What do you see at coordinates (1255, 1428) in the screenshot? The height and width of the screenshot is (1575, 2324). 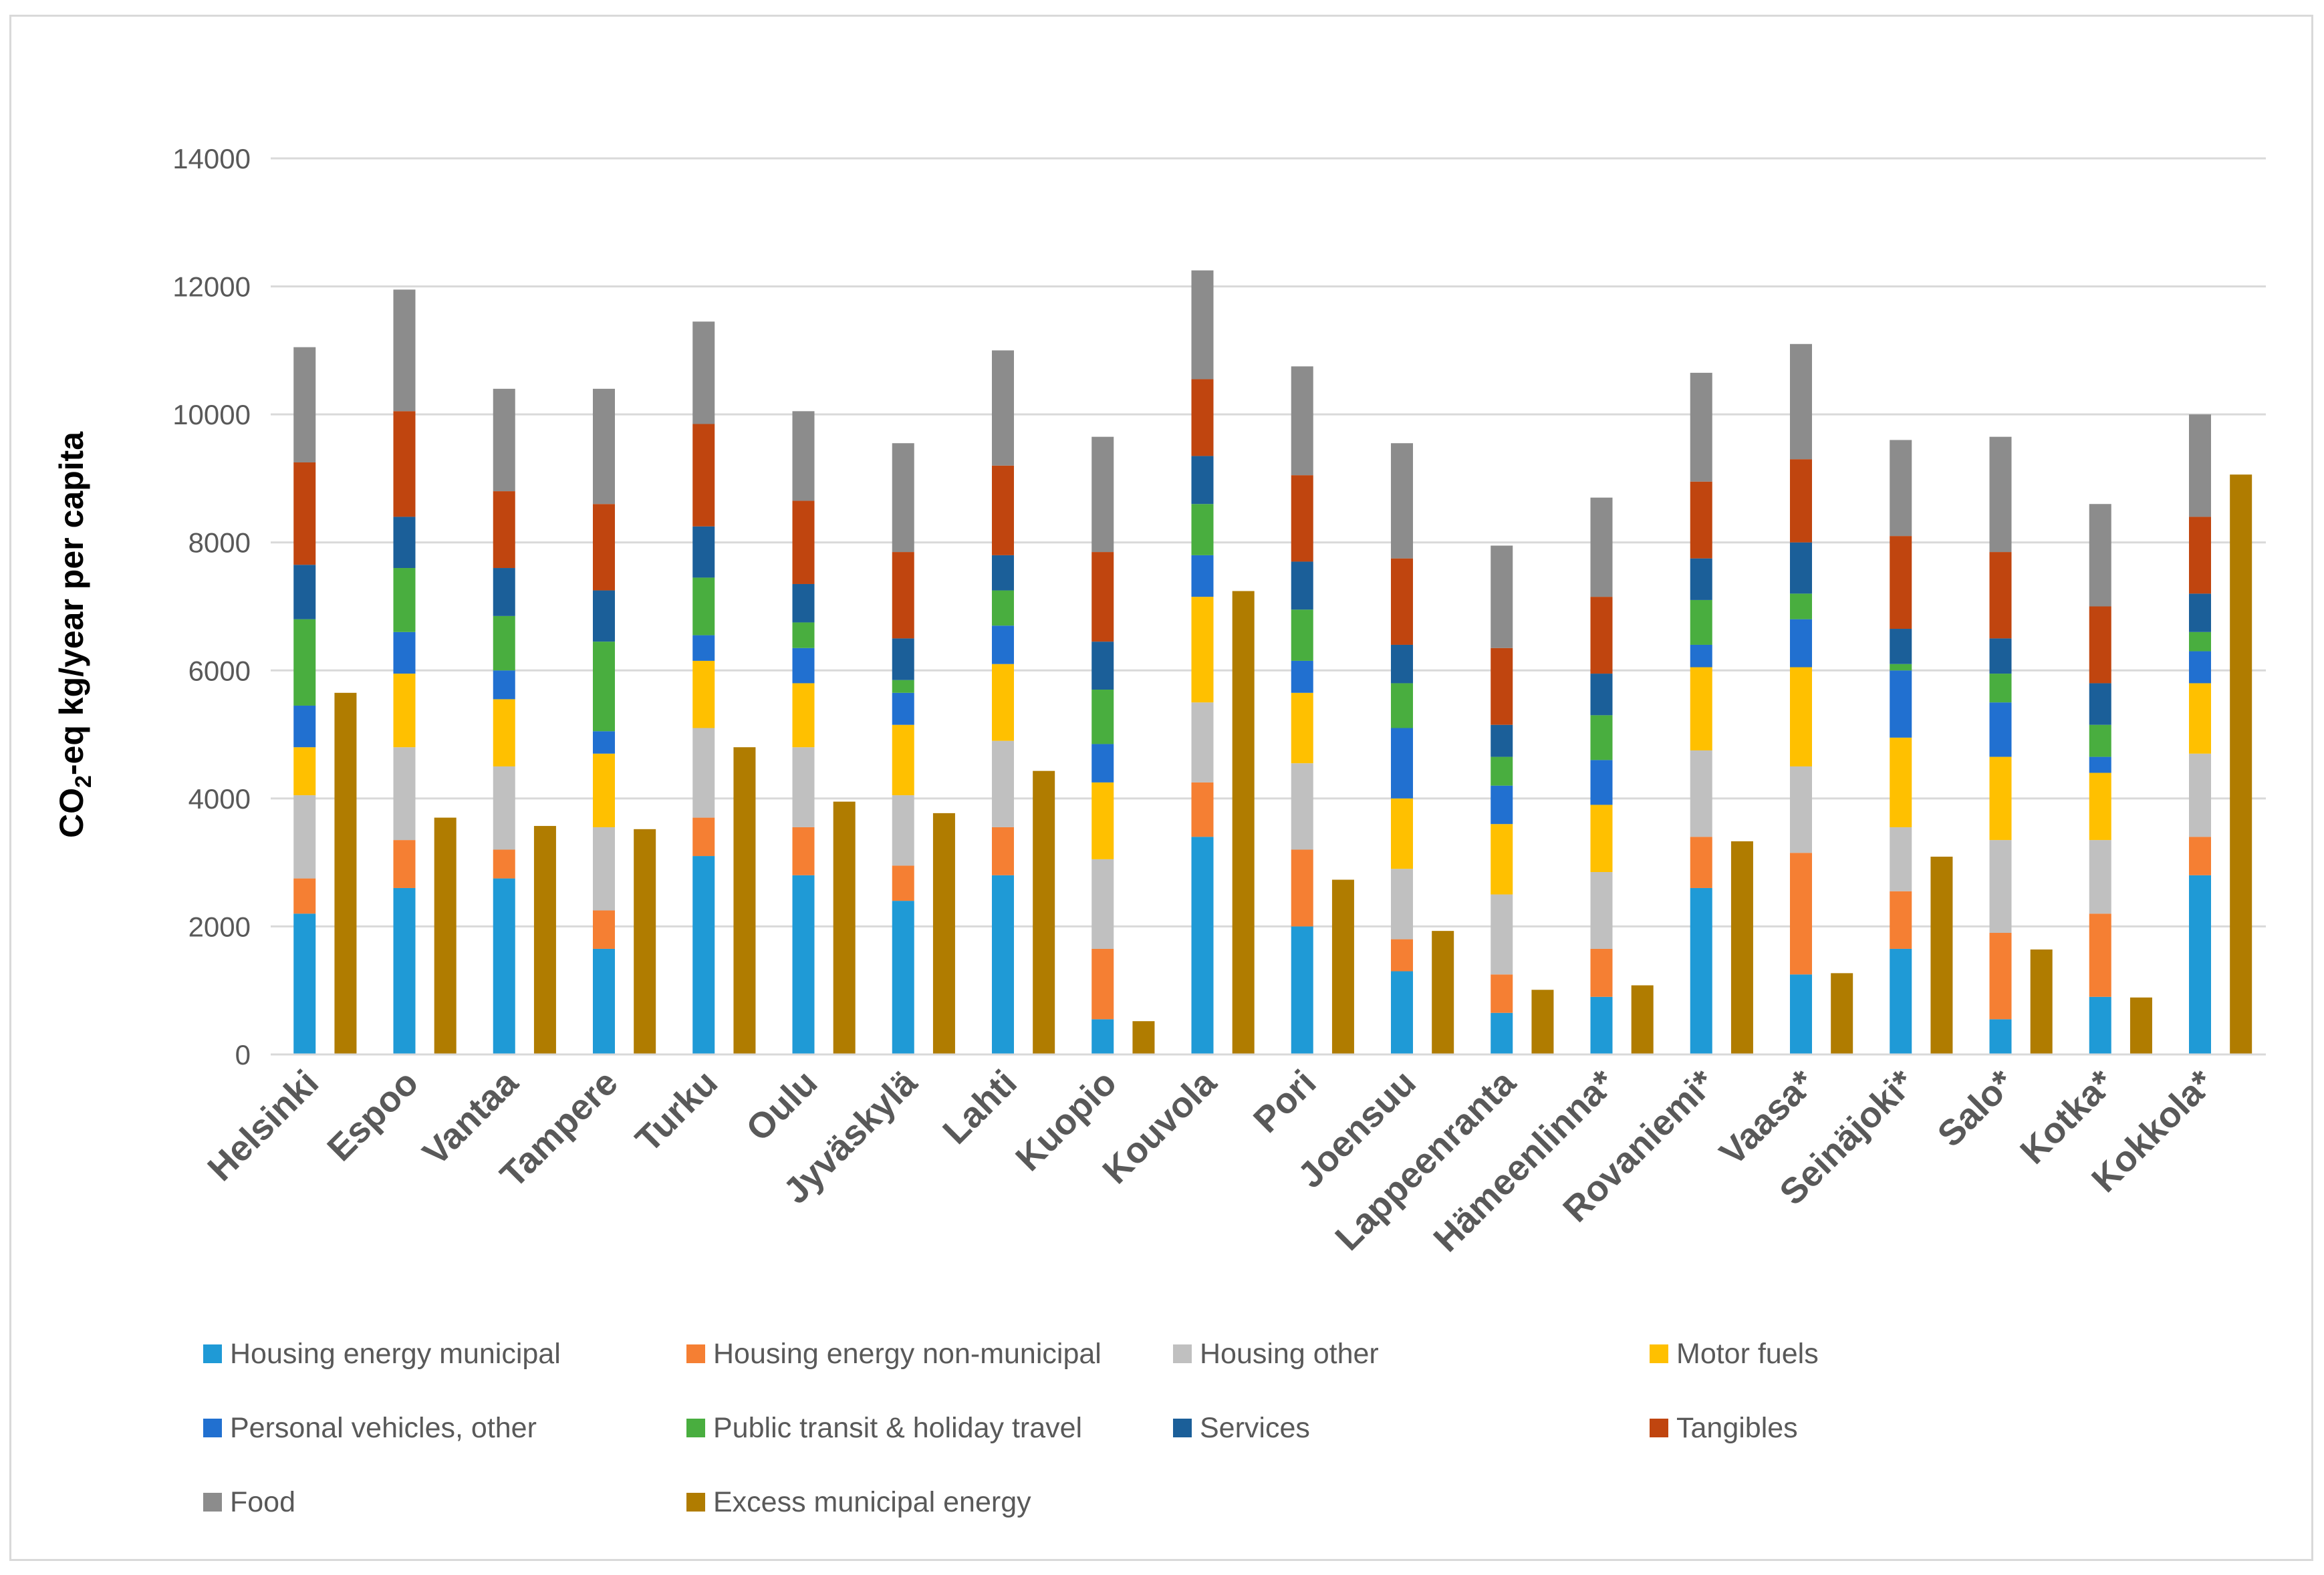 I see `legend-label: Services` at bounding box center [1255, 1428].